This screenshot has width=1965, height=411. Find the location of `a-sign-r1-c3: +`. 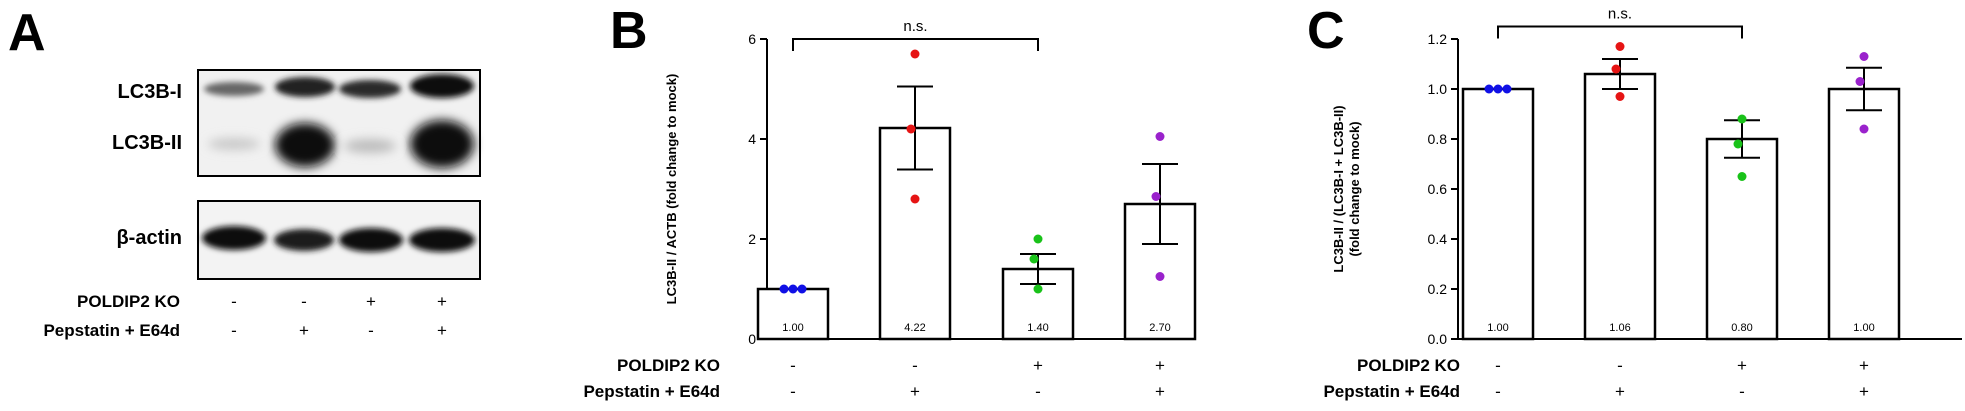

a-sign-r1-c3: + is located at coordinates (442, 330).